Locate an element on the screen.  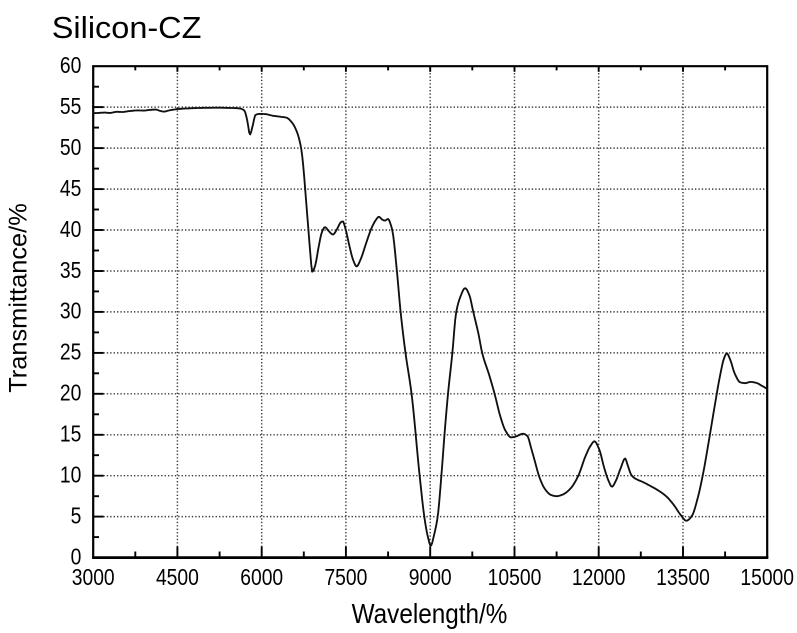
svg-text: 12000 is located at coordinates (599, 577).